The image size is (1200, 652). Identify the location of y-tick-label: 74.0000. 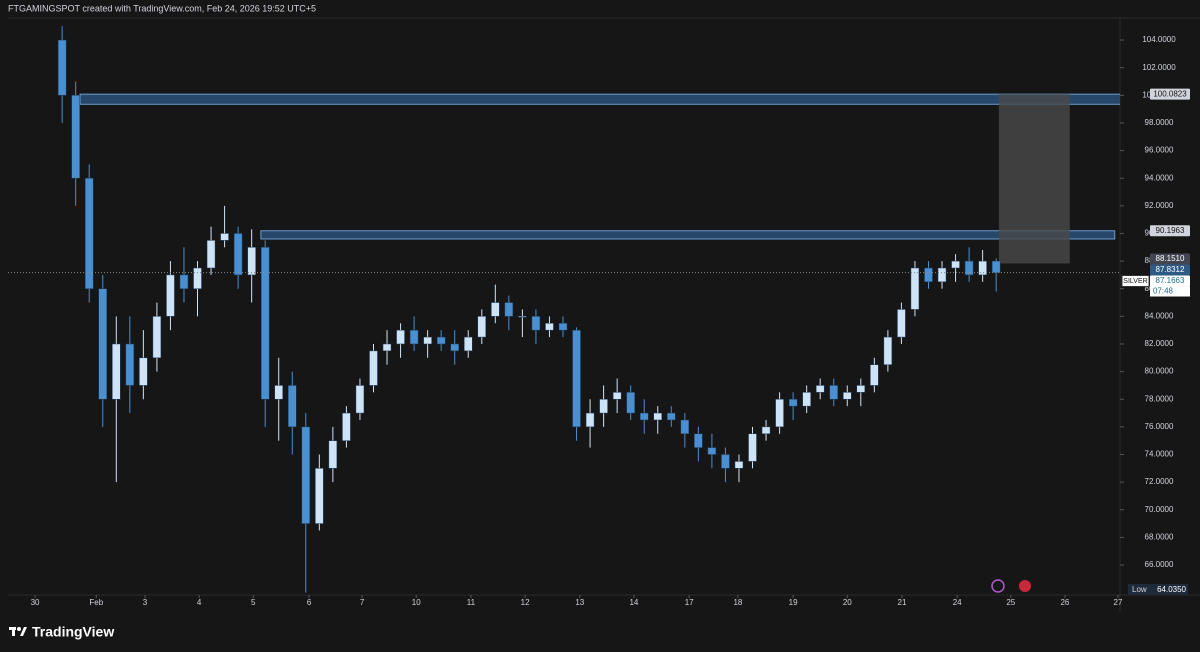
(1159, 454).